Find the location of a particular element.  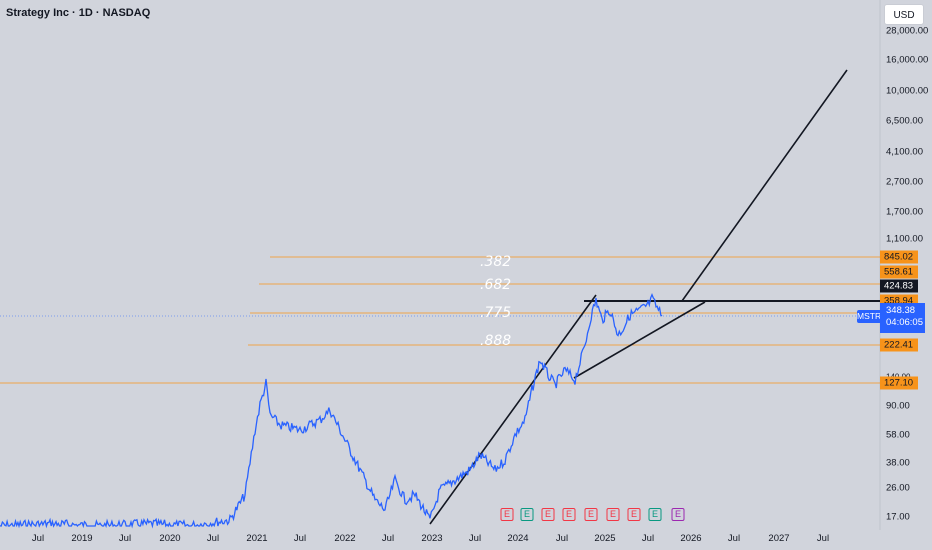

x-tick-label: 2020 is located at coordinates (170, 538).